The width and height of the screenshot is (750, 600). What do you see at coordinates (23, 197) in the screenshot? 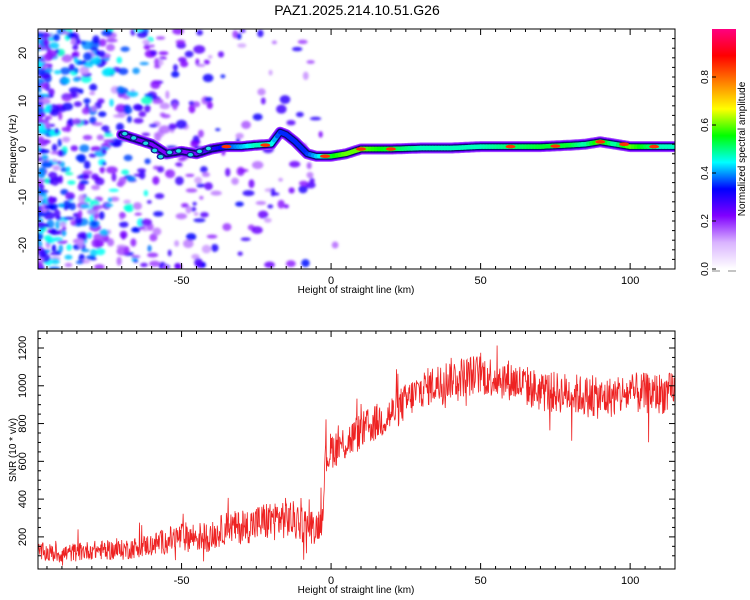
I see `spectrogram-y-tick-label: -10` at bounding box center [23, 197].